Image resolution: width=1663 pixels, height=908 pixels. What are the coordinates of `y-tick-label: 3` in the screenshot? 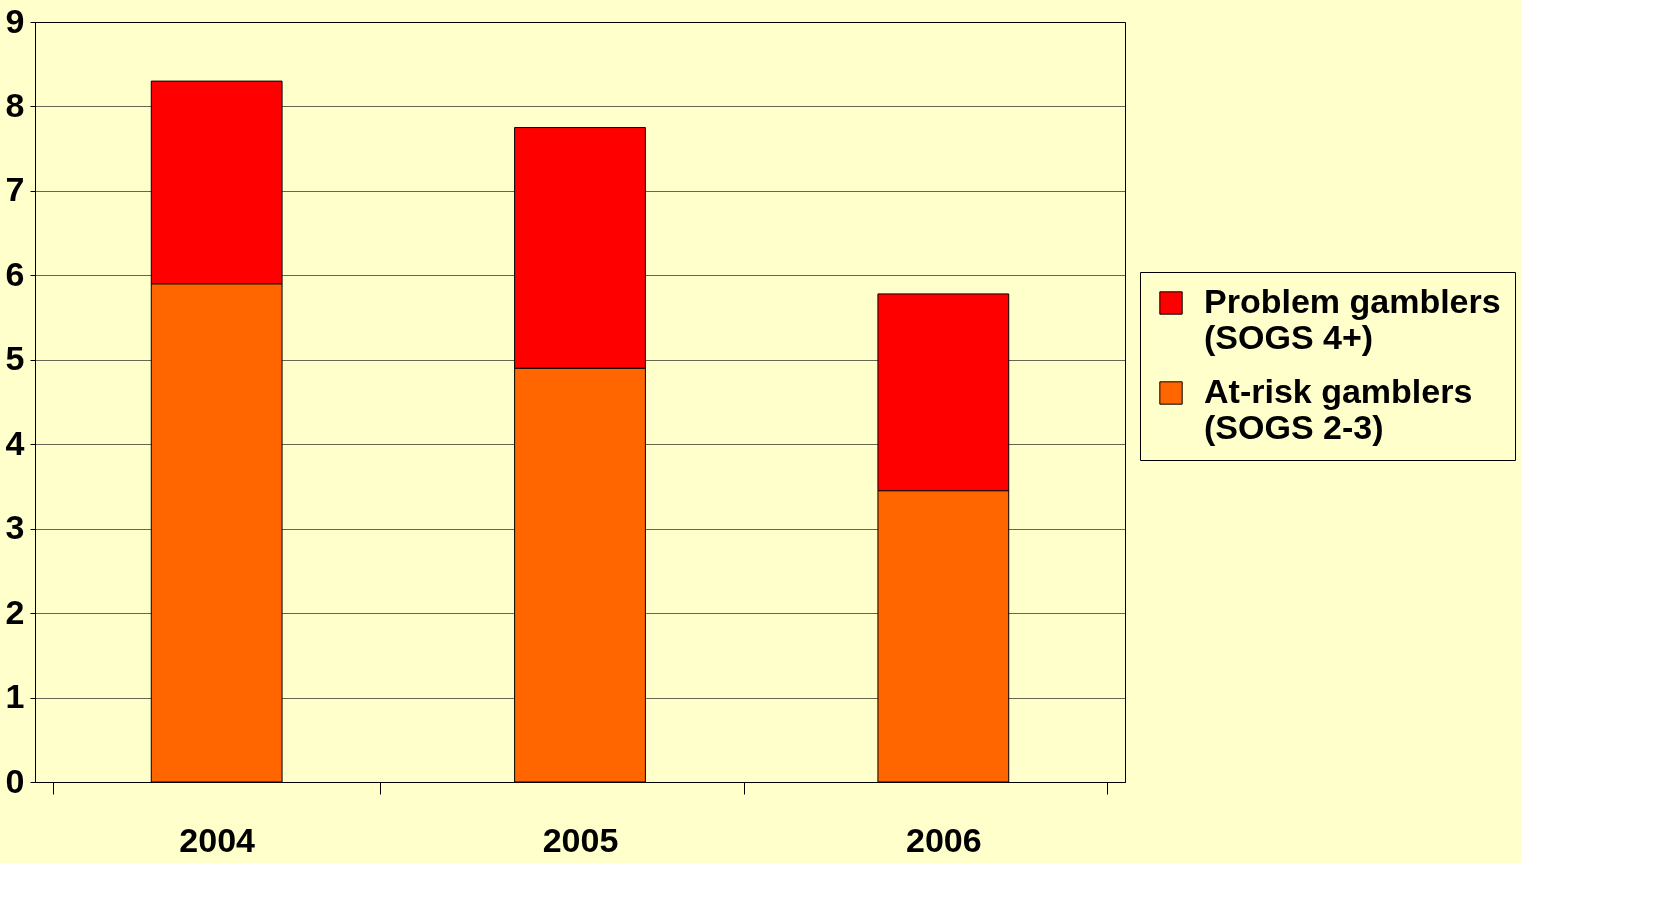 It's located at (15, 527).